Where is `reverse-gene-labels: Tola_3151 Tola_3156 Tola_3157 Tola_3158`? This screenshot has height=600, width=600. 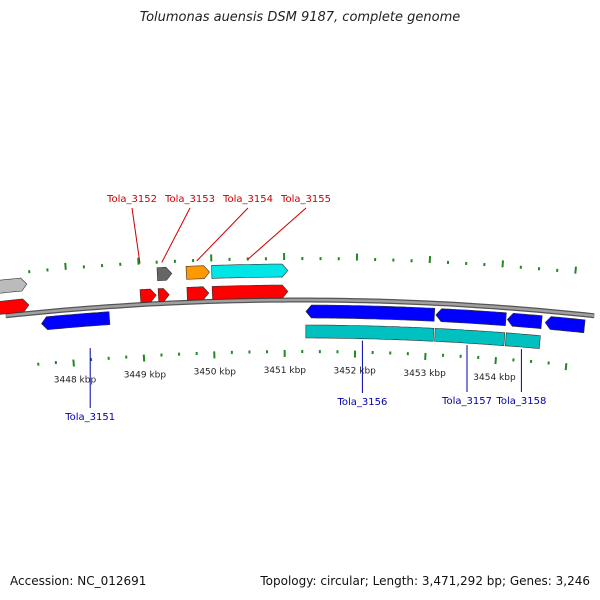 reverse-gene-labels: Tola_3151 Tola_3156 Tola_3157 Tola_3158 is located at coordinates (305, 381).